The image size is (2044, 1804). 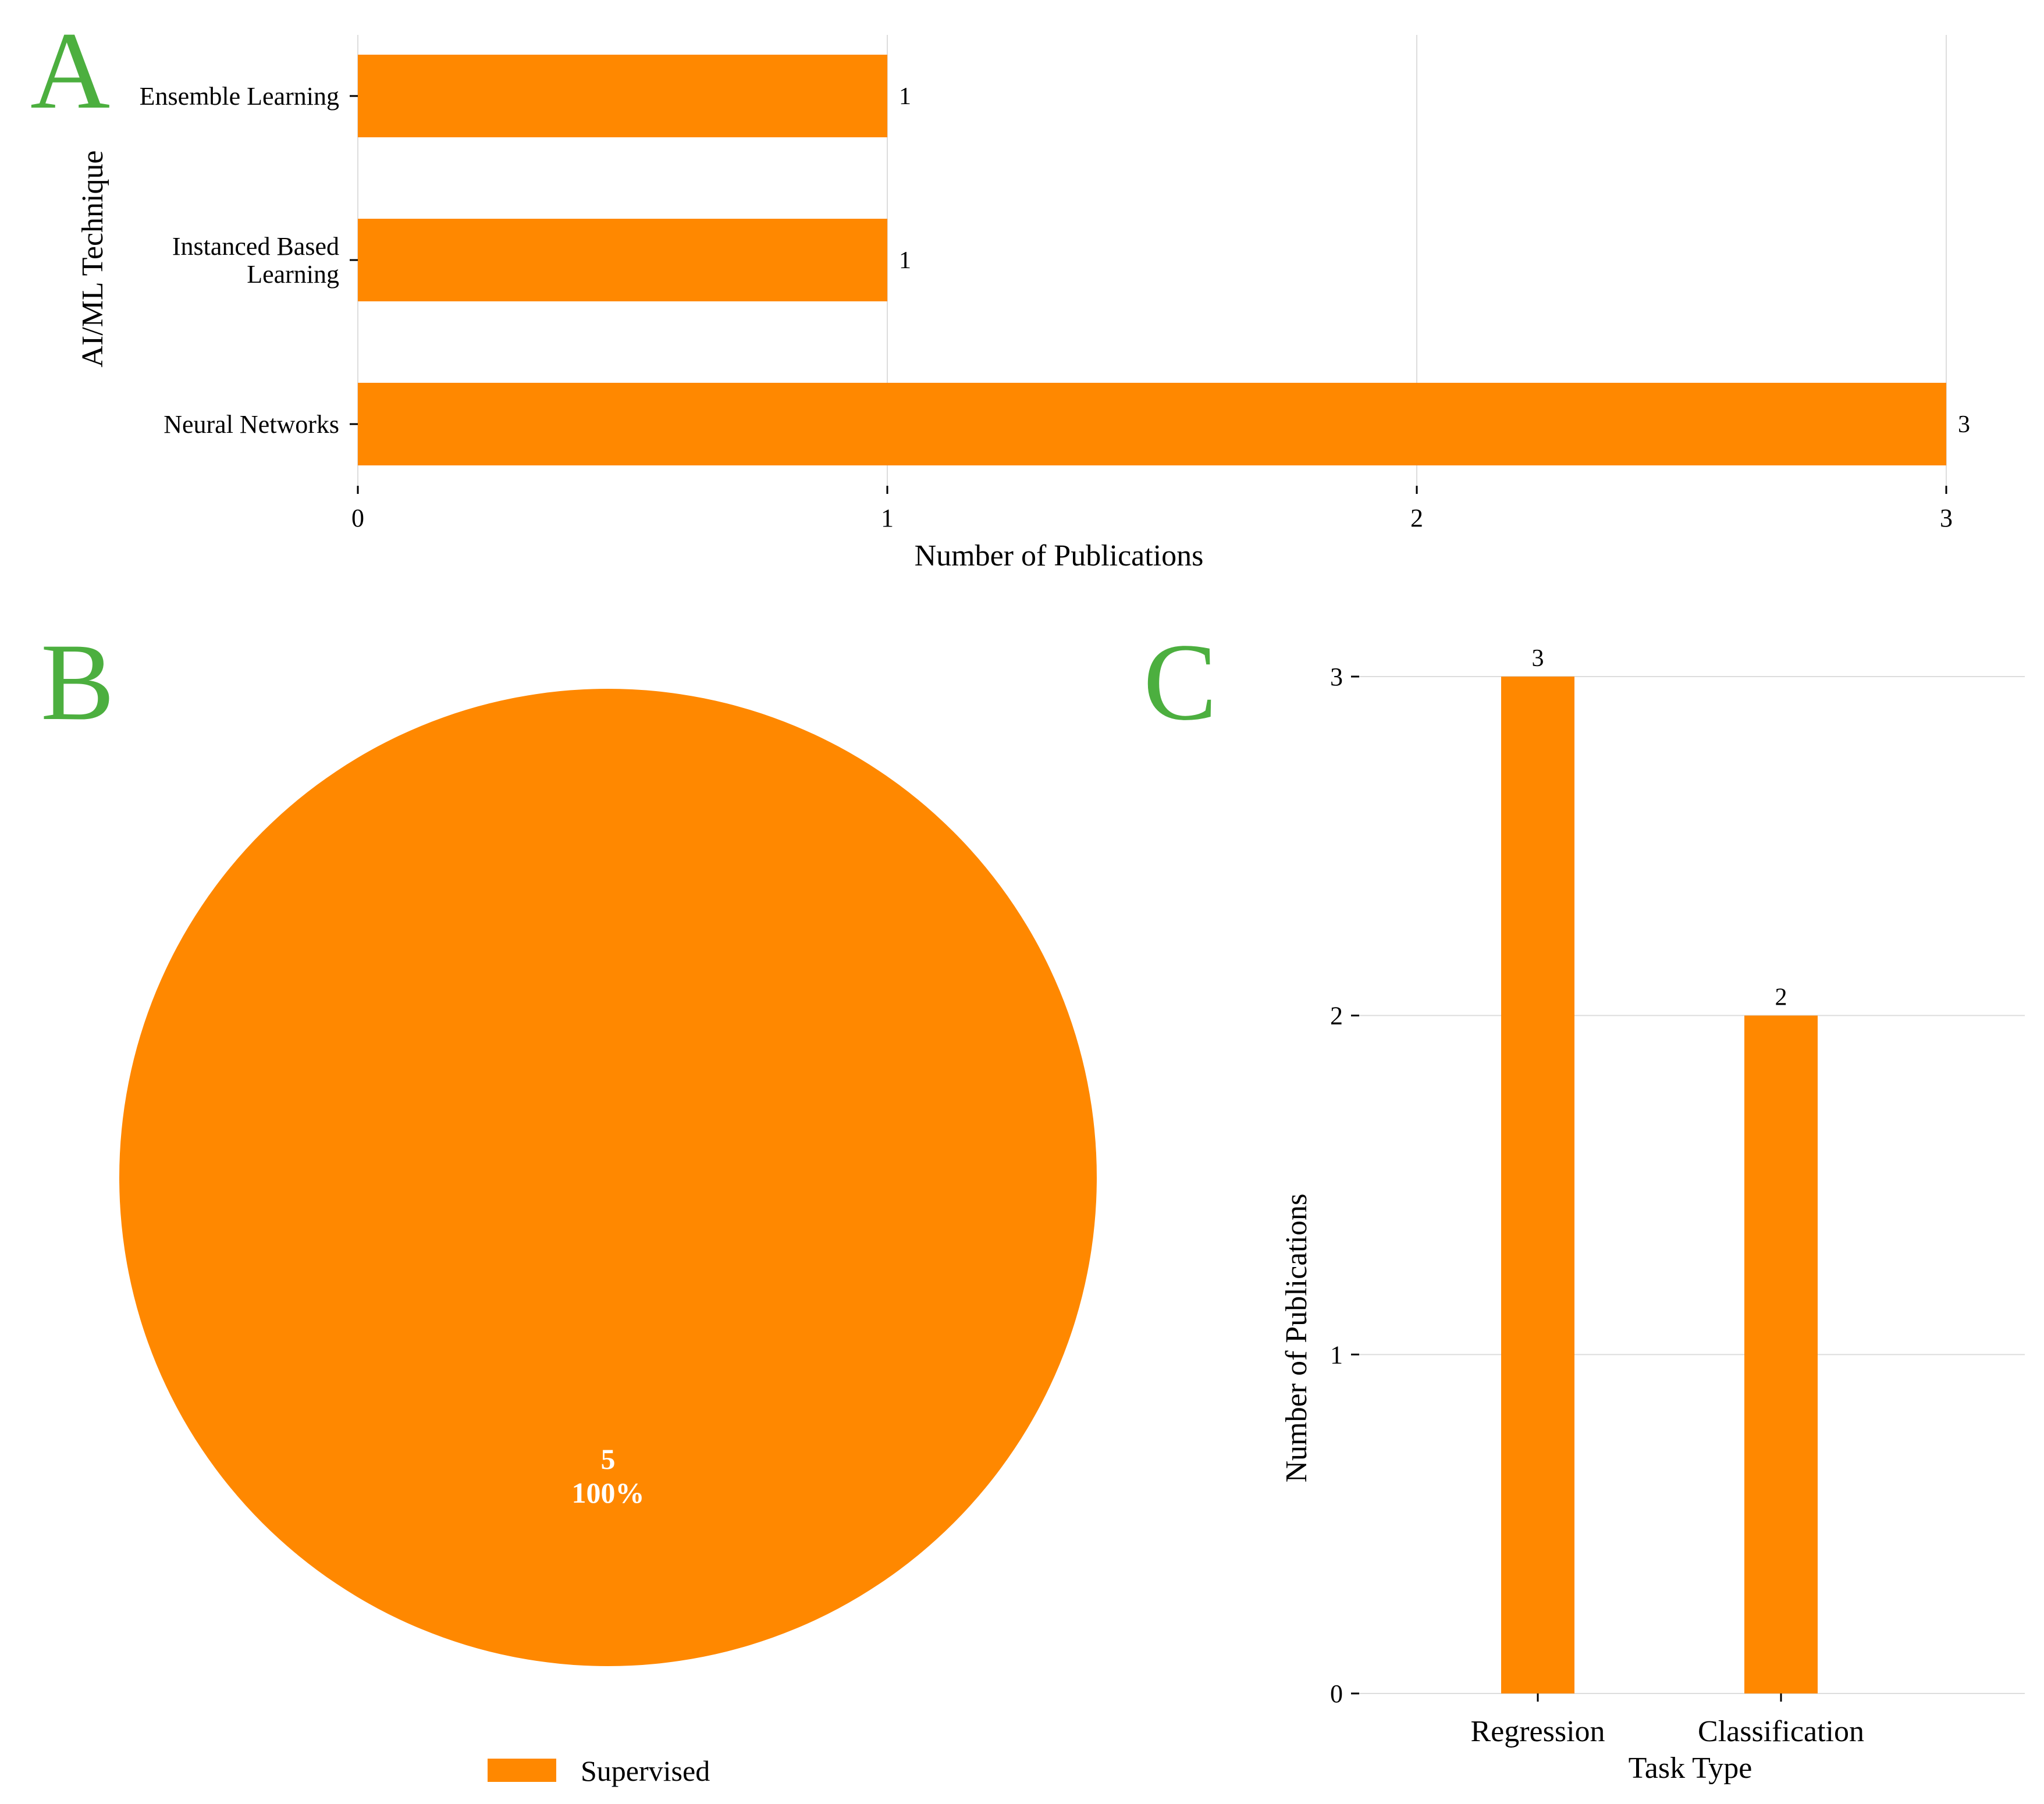 What do you see at coordinates (887, 518) in the screenshot?
I see `panel-a-x-tick-label: 1` at bounding box center [887, 518].